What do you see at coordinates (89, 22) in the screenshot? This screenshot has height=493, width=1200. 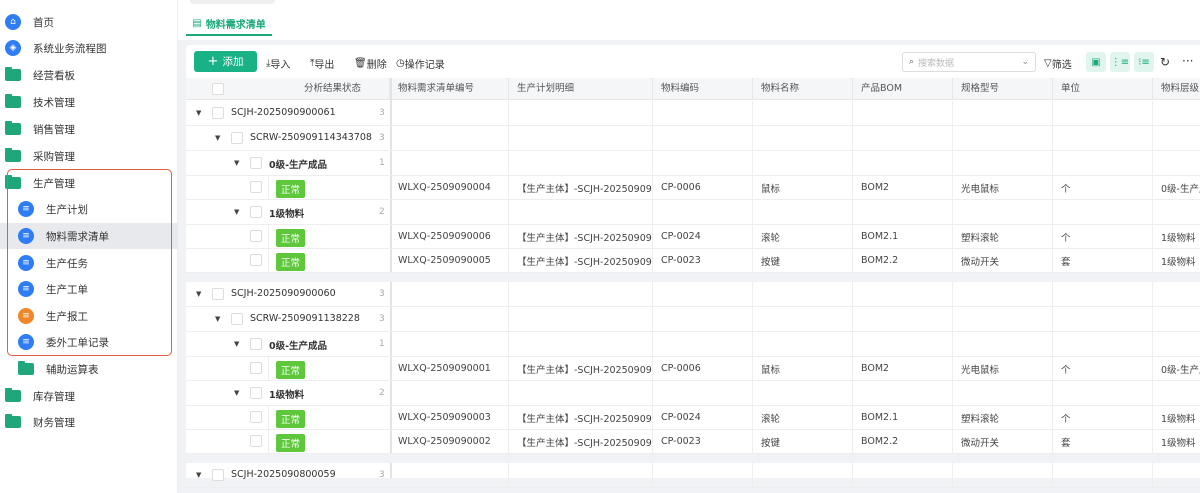 I see `sidebar-item: ⌂ 首页` at bounding box center [89, 22].